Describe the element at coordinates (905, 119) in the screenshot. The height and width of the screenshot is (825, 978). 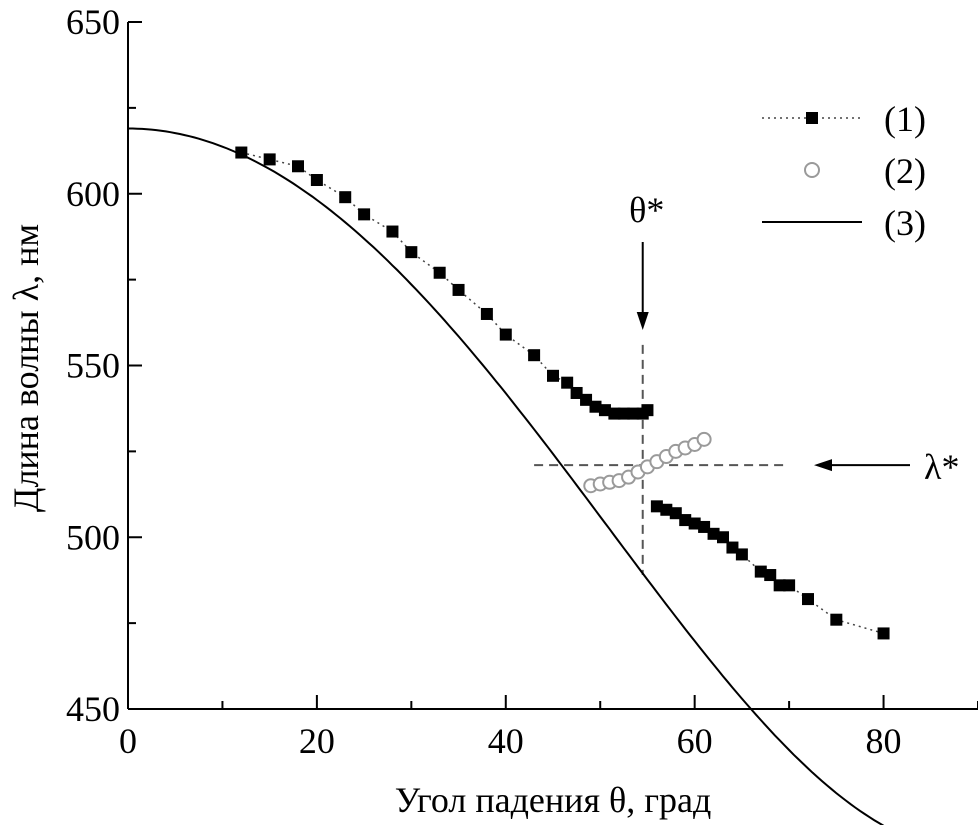
I see `legend-label: (1)` at that location.